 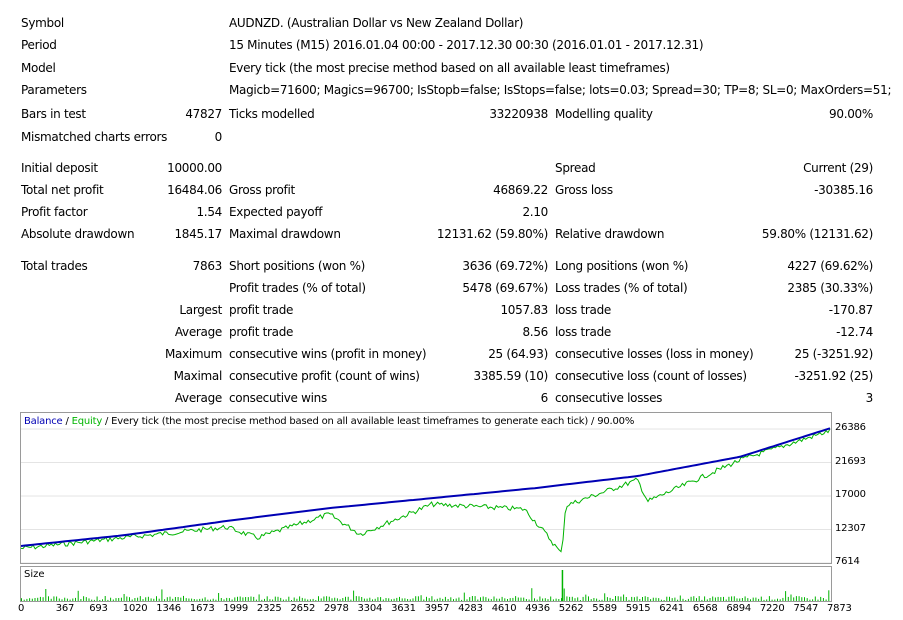 I want to click on x-tick-label: 2652, so click(x=303, y=608).